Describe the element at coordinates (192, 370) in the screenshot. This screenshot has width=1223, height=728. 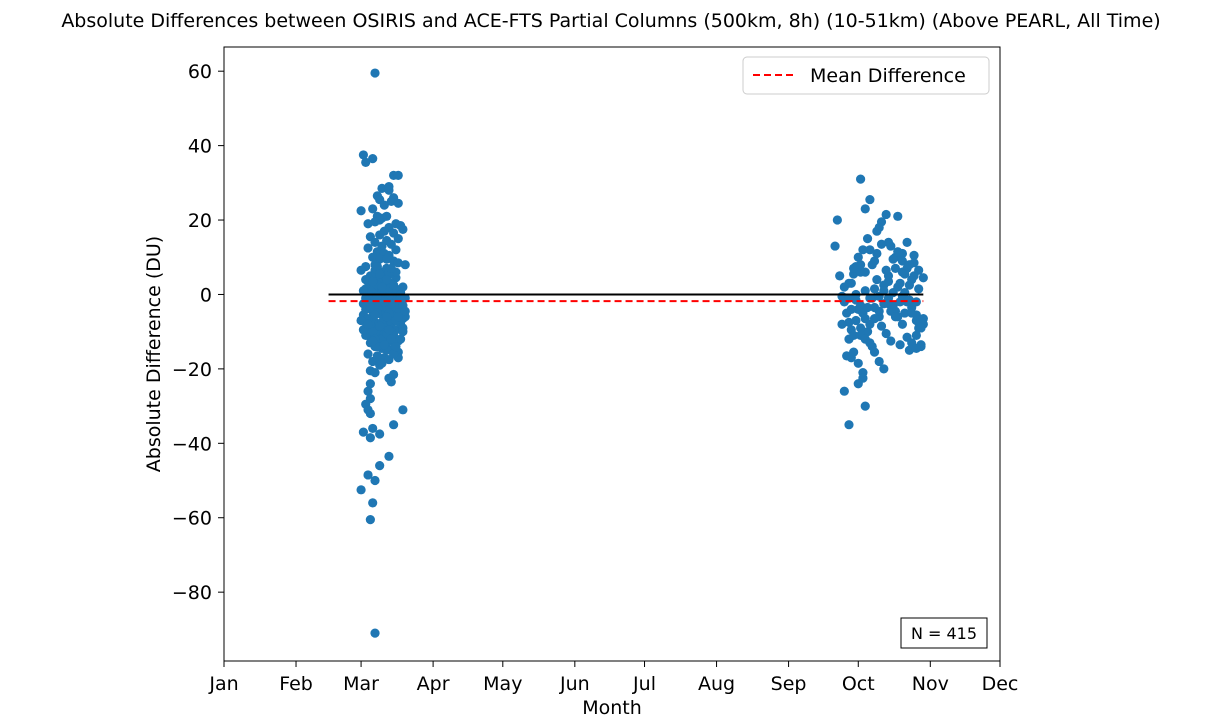
I see `y-tick-label: −20` at that location.